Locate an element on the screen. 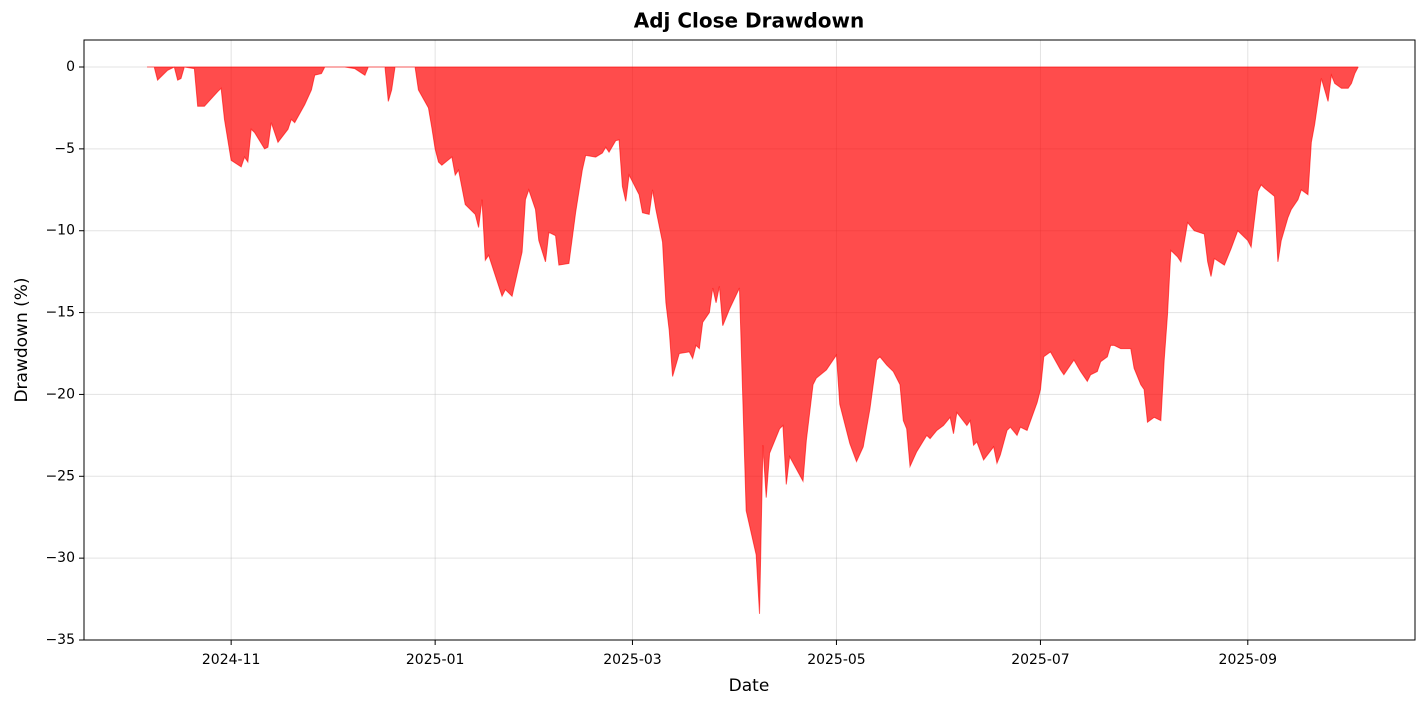 The width and height of the screenshot is (1426, 708). x-axis-label: Date is located at coordinates (749, 686).